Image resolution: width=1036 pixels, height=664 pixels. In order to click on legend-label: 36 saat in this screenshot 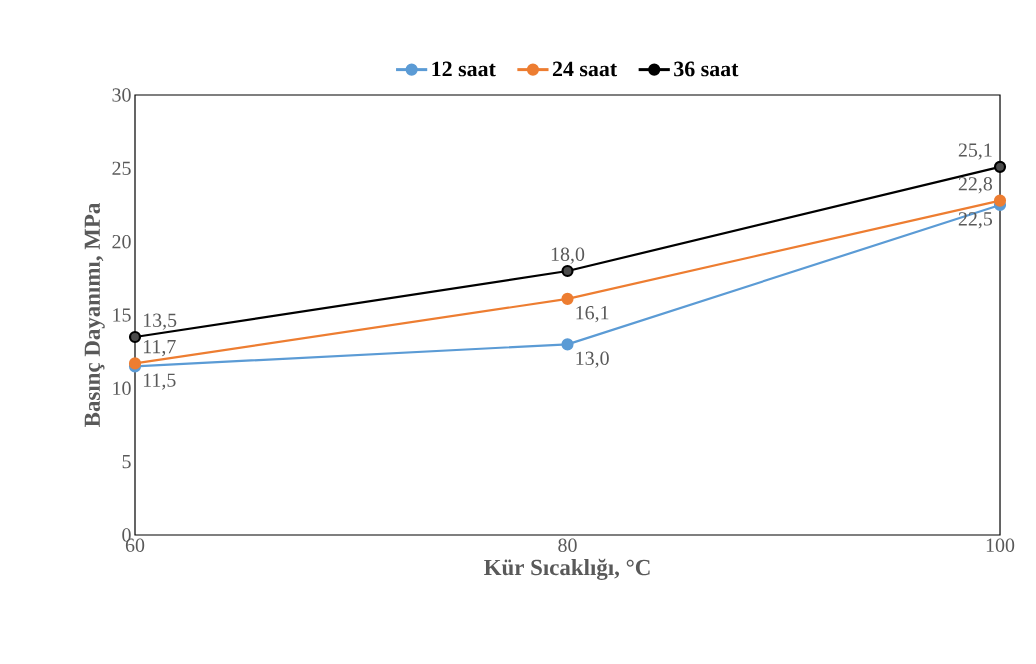, I will do `click(706, 69)`.